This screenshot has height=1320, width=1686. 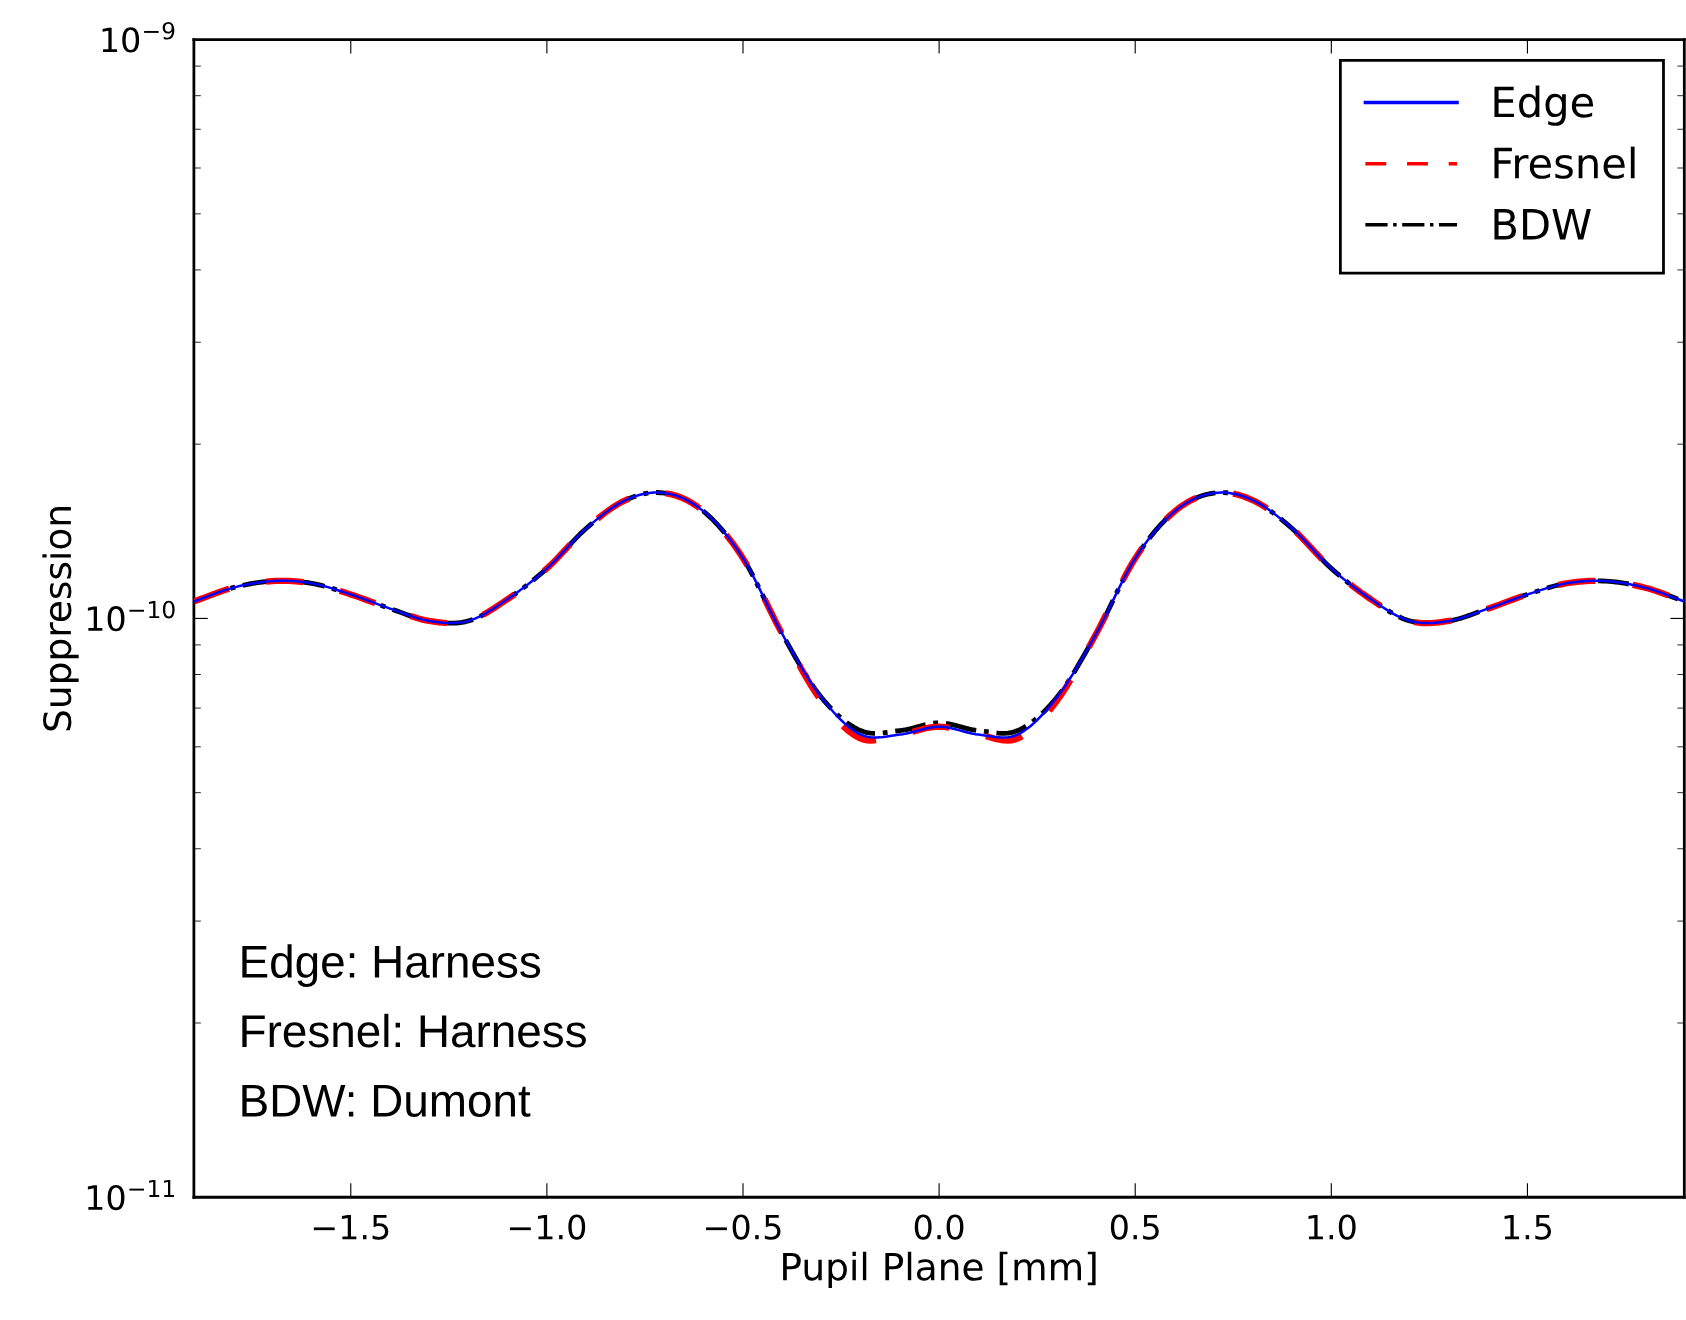 What do you see at coordinates (1564, 162) in the screenshot?
I see `legend-label: Fresnel` at bounding box center [1564, 162].